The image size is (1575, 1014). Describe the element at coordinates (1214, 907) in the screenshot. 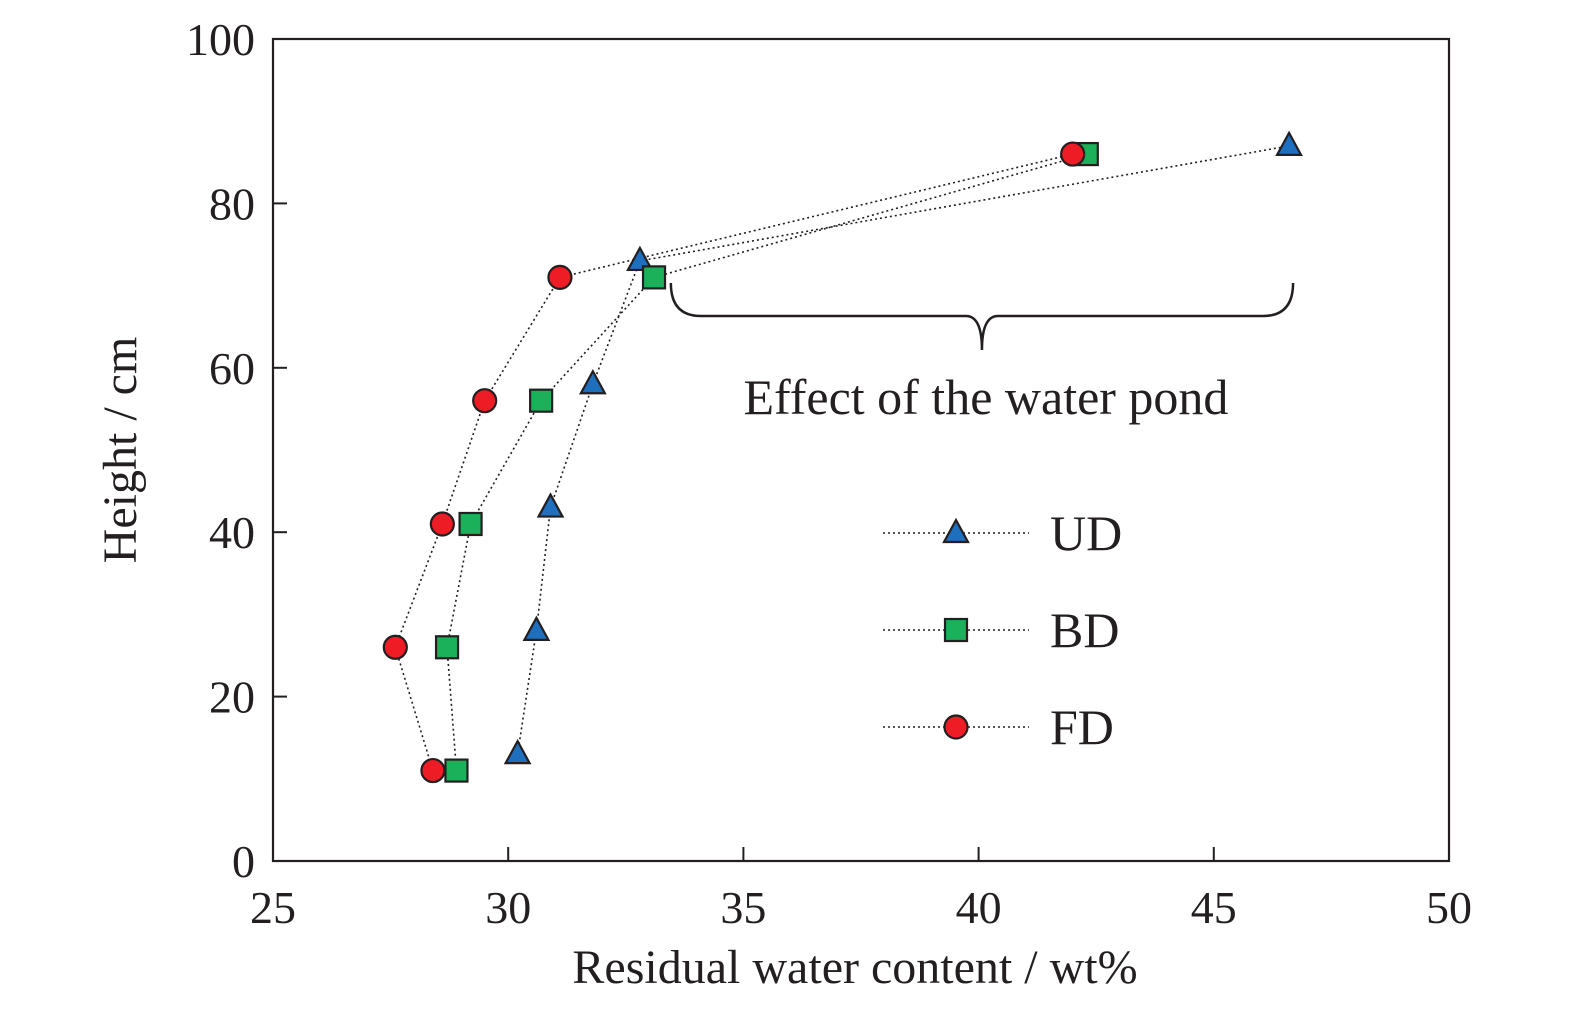

I see `x-tick-label: 45` at that location.